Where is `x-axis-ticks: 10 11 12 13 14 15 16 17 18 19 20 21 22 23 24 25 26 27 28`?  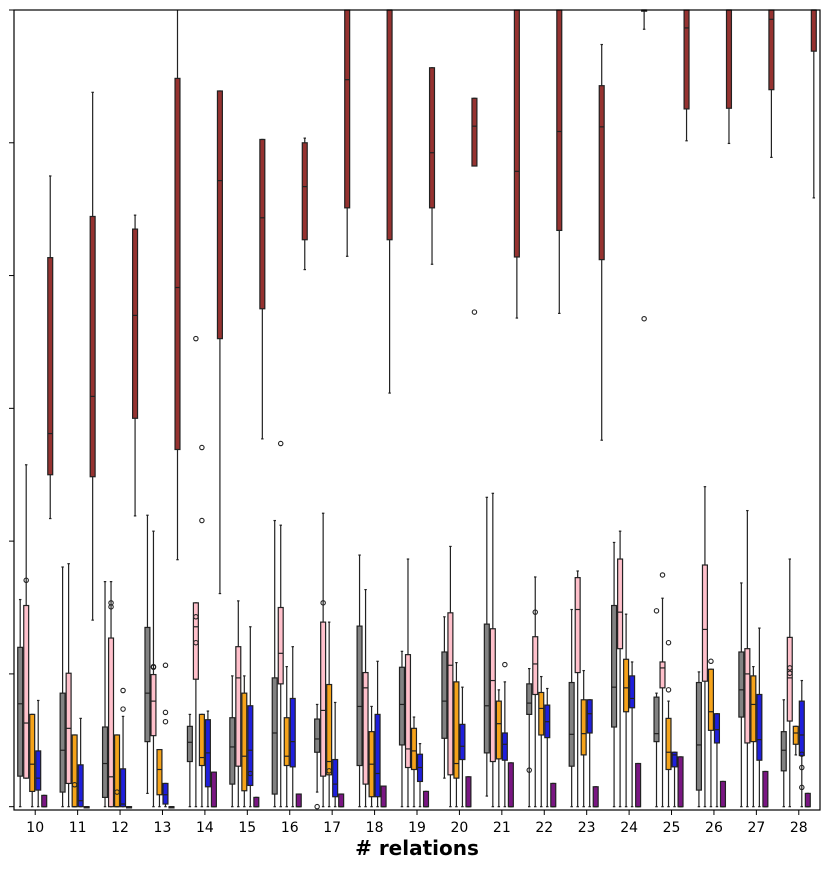 x-axis-ticks: 10 11 12 13 14 15 16 17 18 19 20 21 22 23 24 25 26 27 28 is located at coordinates (417, 823).